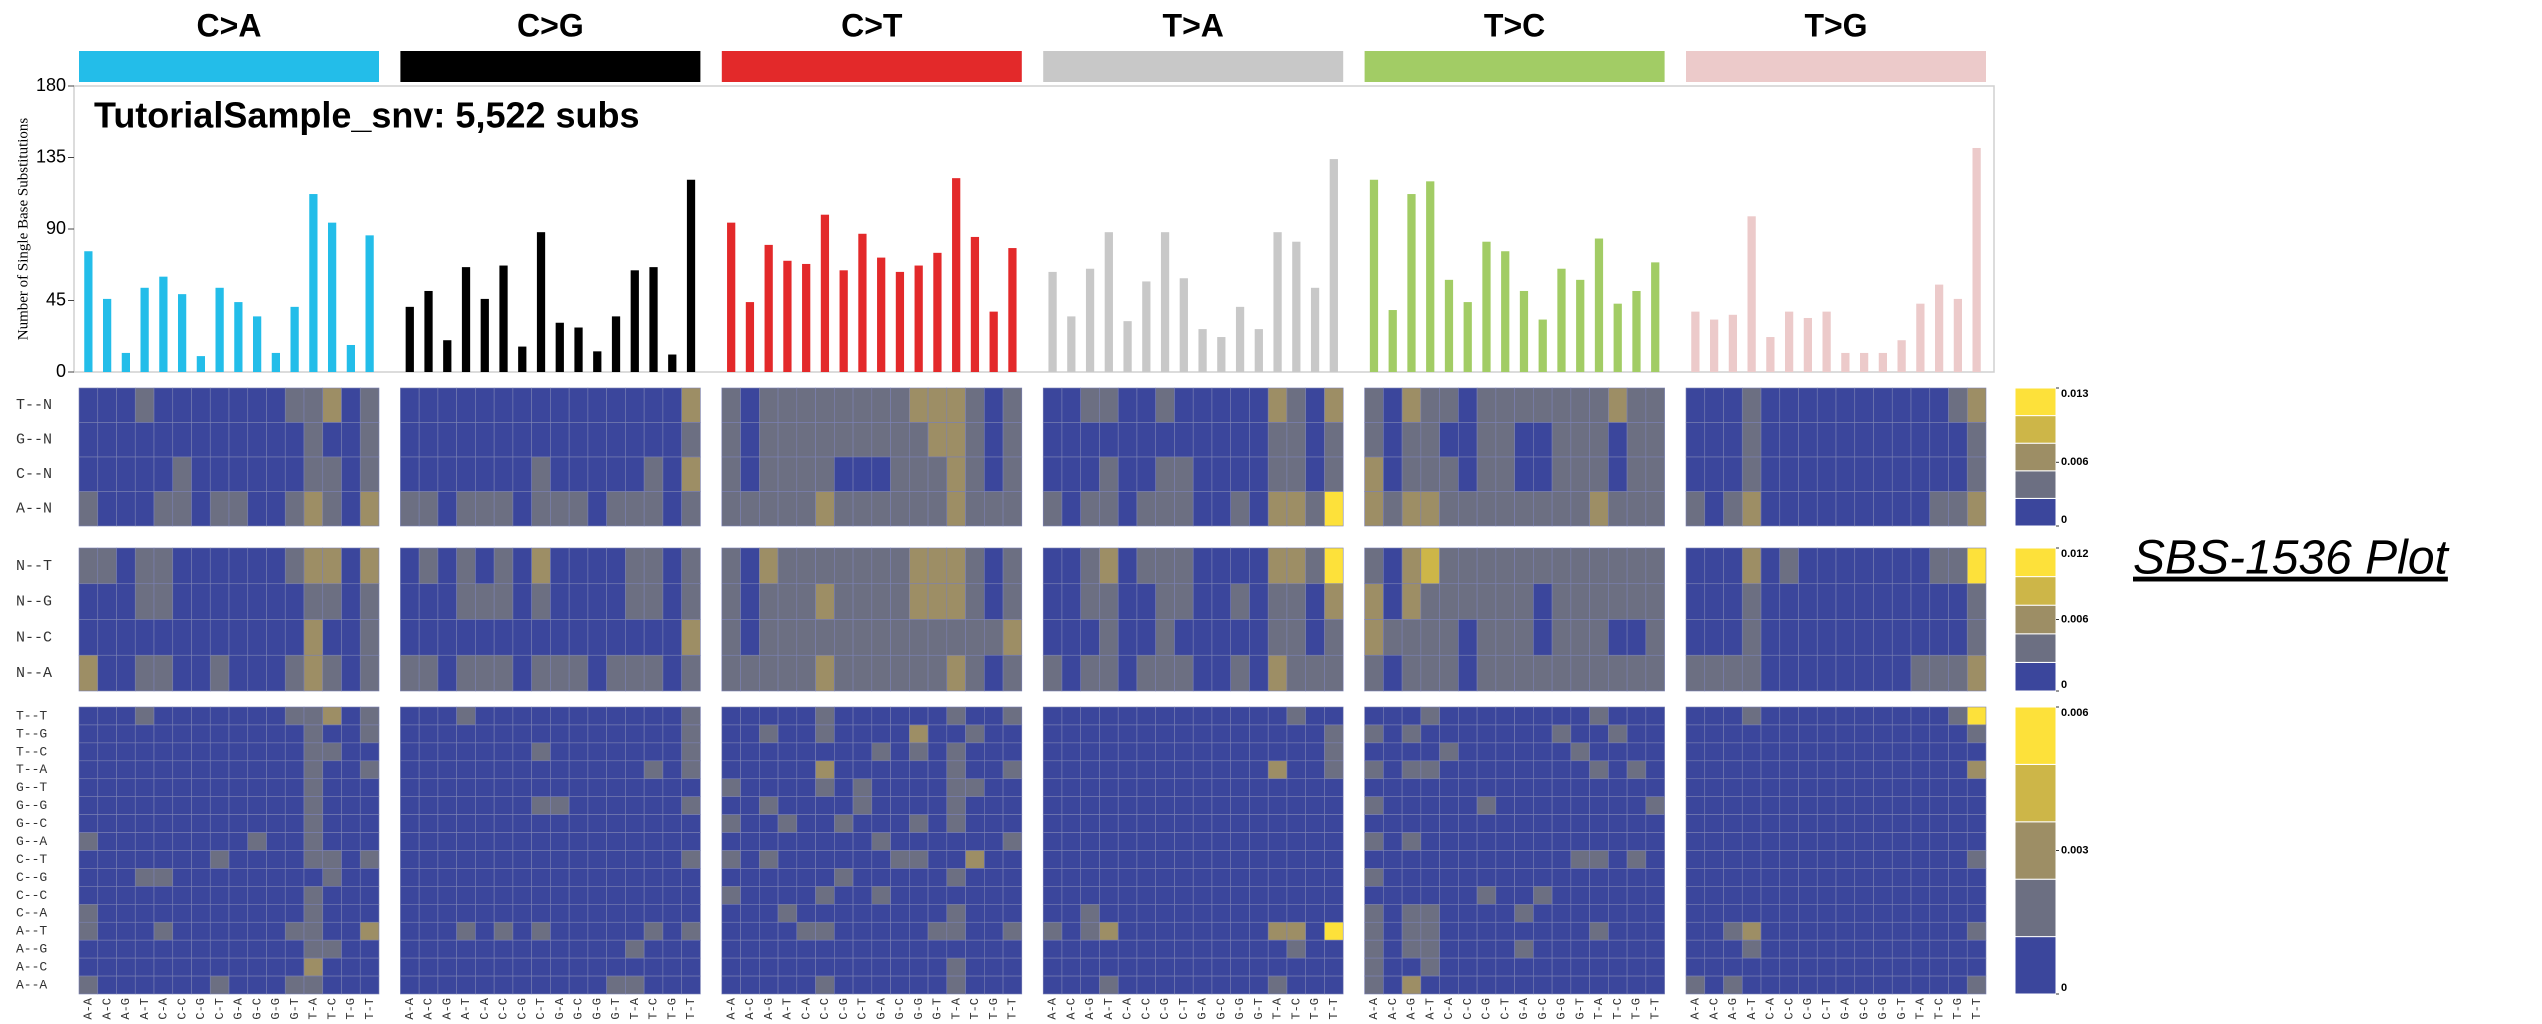 The image size is (2542, 1024). What do you see at coordinates (107, 1009) in the screenshot?
I see `x-tick-label: A-C` at bounding box center [107, 1009].